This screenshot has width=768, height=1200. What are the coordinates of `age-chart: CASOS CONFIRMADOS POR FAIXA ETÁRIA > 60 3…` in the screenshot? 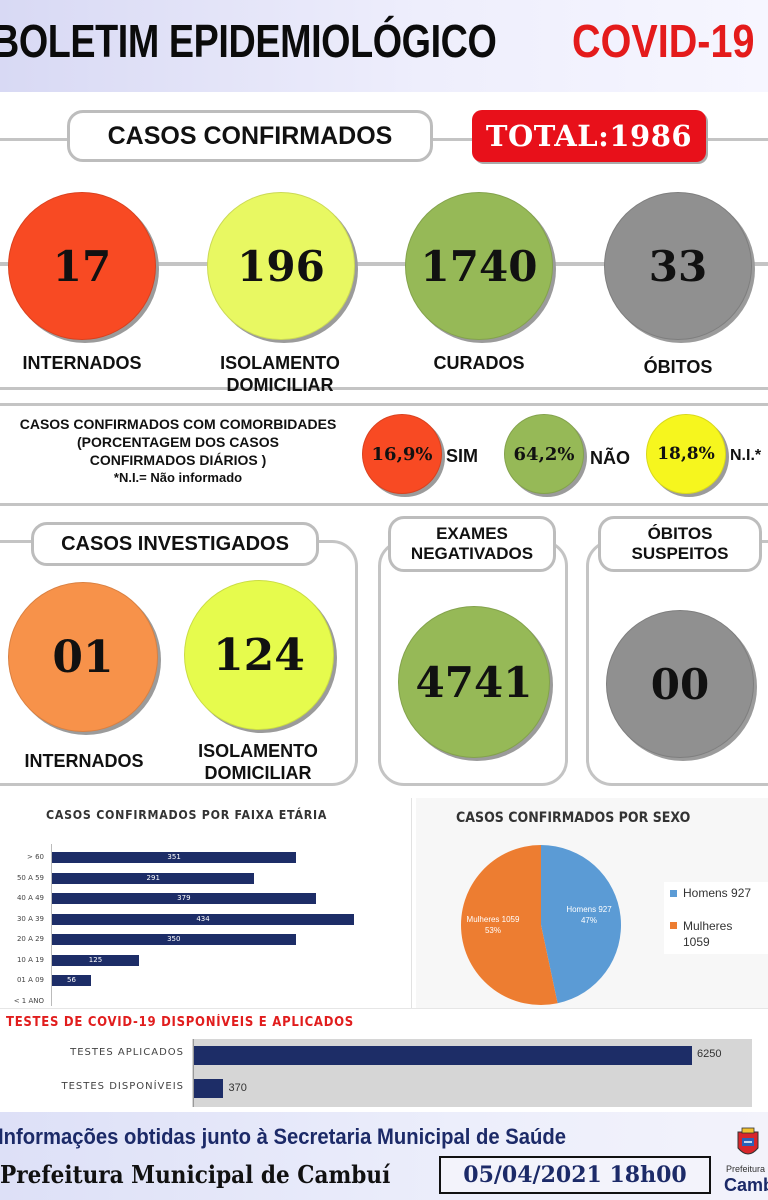 It's located at (206, 903).